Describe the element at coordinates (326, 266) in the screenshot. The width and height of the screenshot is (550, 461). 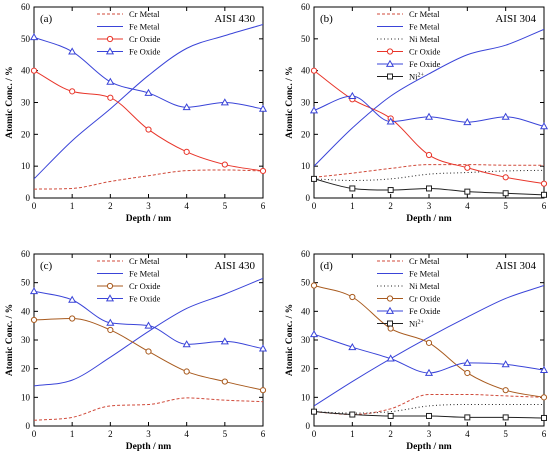
I see `panel-label: (d)` at that location.